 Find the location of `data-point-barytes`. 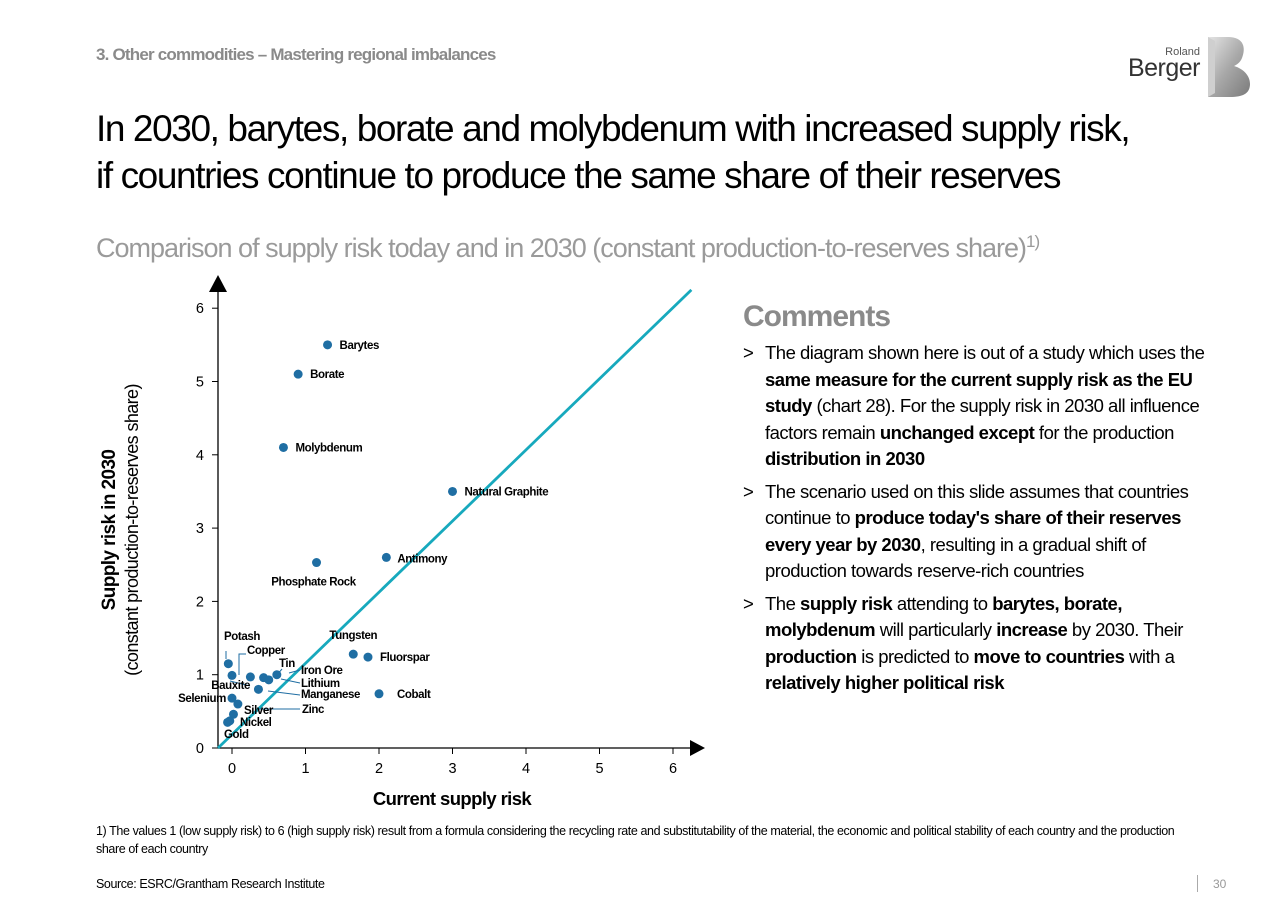

data-point-barytes is located at coordinates (328, 345).